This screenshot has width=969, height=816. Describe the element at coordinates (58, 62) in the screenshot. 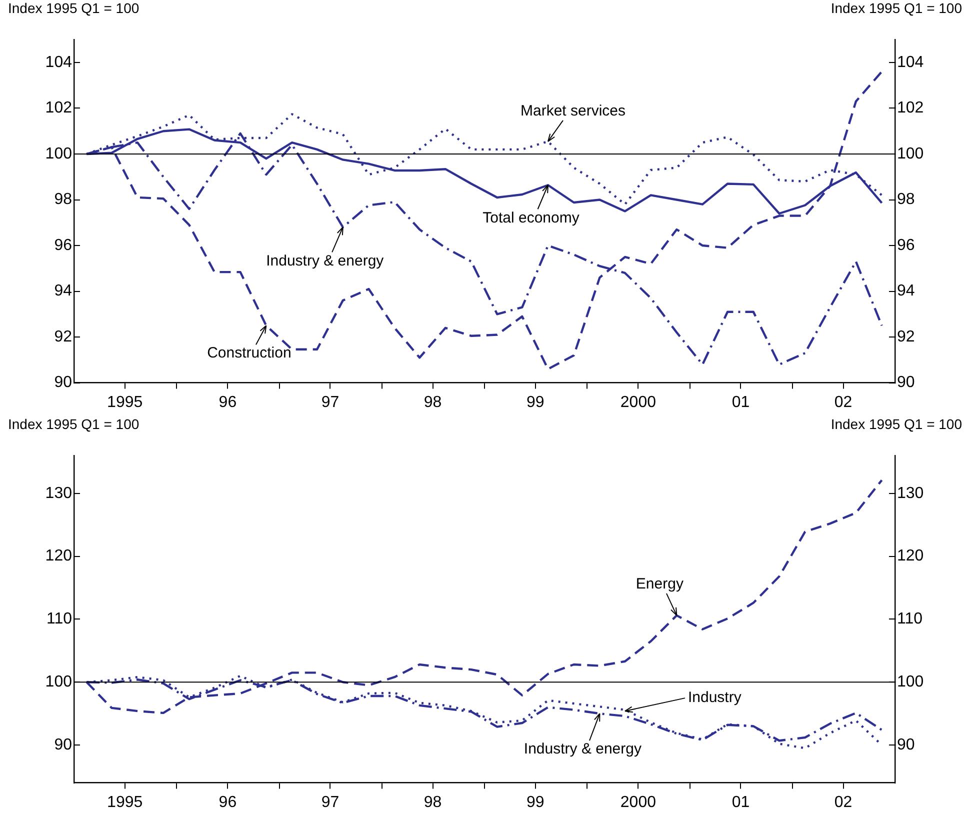

I see `y-tick-label: 104` at that location.